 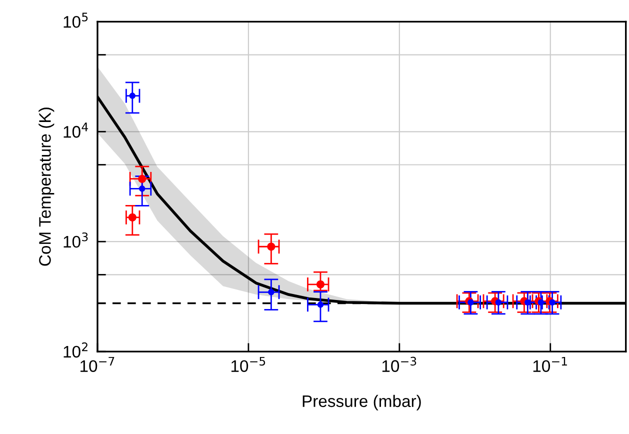 What do you see at coordinates (76, 350) in the screenshot?
I see `y-tick-label: 10$^{2}$` at bounding box center [76, 350].